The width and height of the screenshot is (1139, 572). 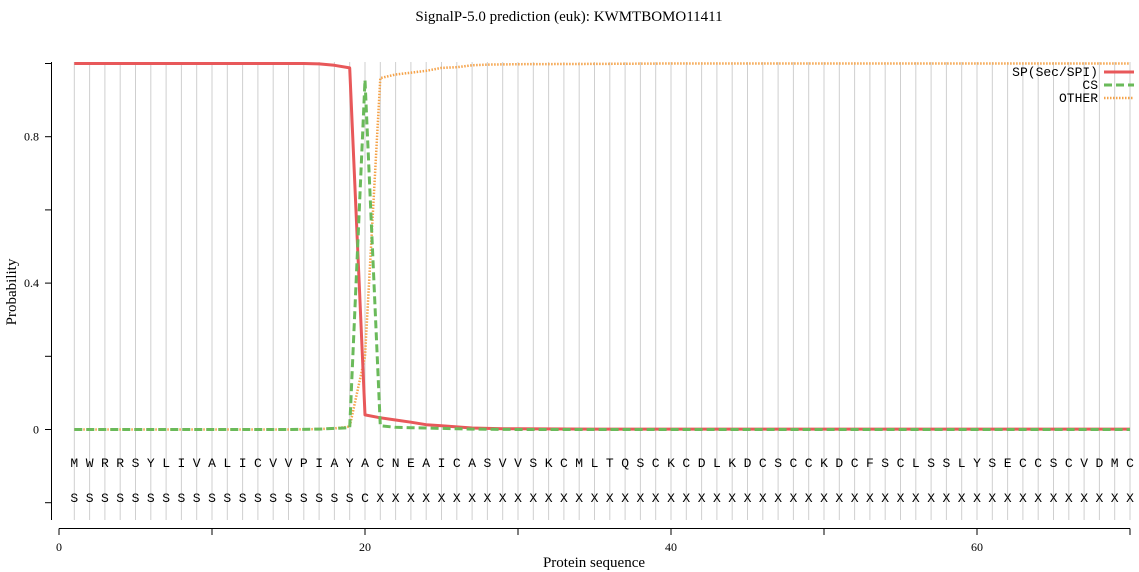 I want to click on sequence-residue: P, so click(x=304, y=463).